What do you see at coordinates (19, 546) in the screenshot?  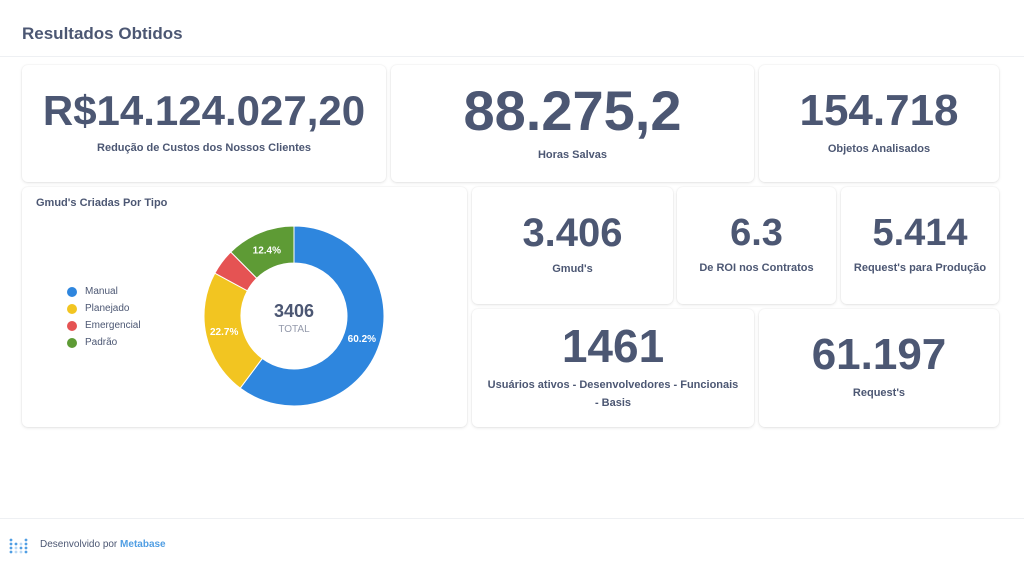 I see `metabase-logo-icon` at bounding box center [19, 546].